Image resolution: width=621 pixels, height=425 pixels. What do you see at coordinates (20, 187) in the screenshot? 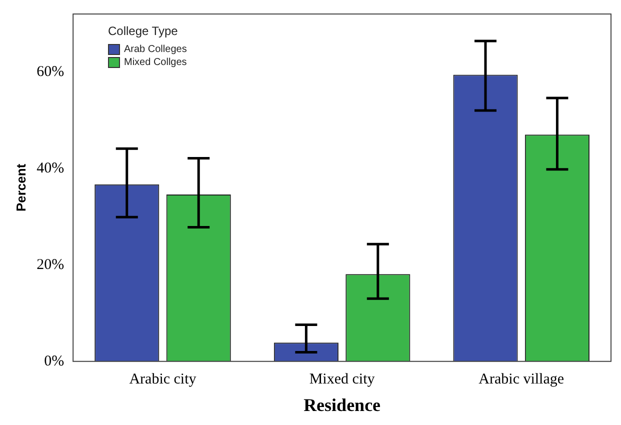
I see `y-axis-title: Percent` at bounding box center [20, 187].